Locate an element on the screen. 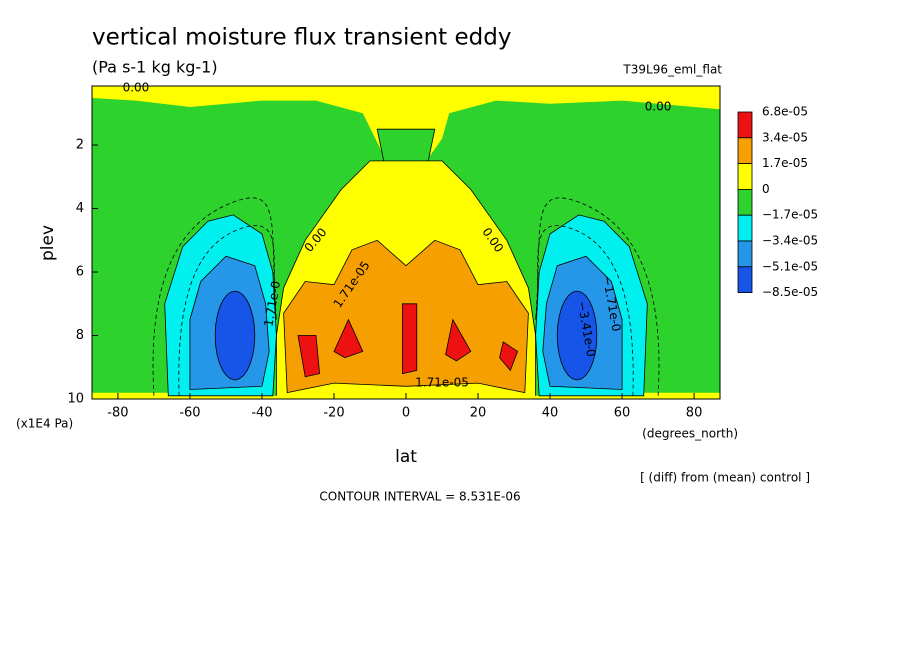 The width and height of the screenshot is (904, 654). x-tick-label: -80 is located at coordinates (117, 413).